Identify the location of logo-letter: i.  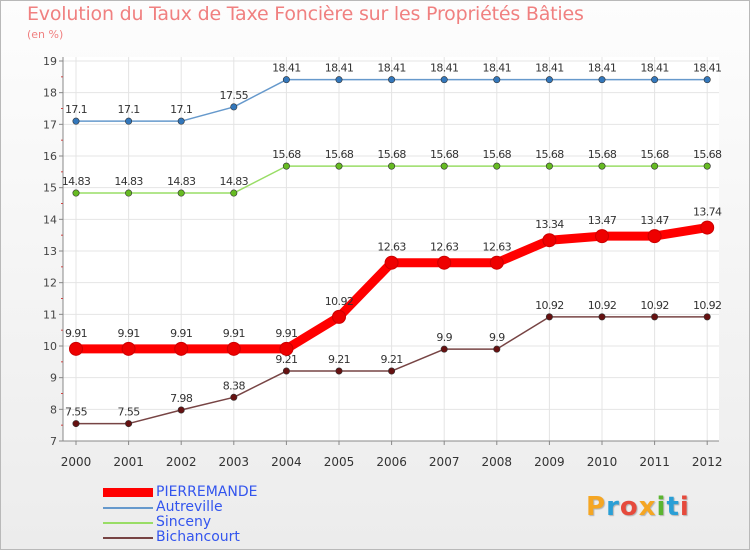
(661, 507).